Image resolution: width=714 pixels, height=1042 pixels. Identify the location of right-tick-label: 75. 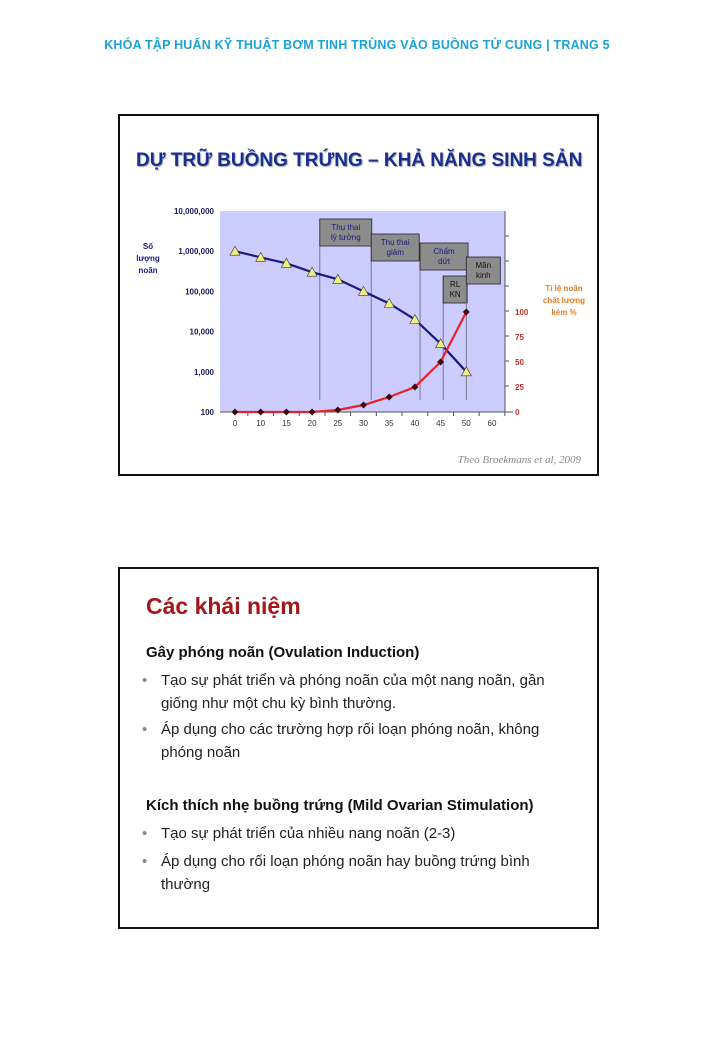
(519, 337).